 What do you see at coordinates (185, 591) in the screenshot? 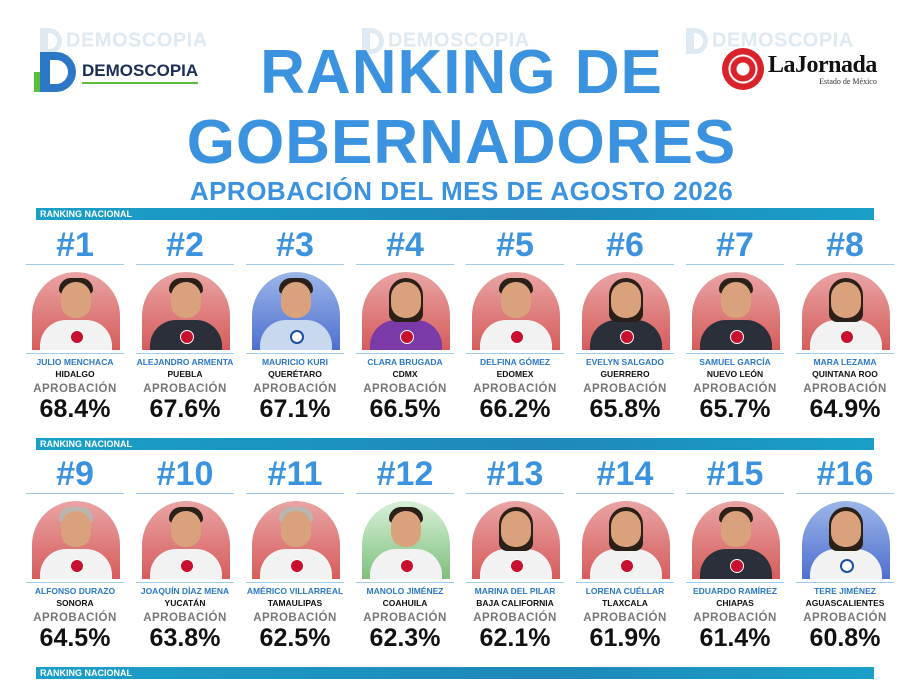
I see `governor-name: JOAQUÍN DÍAZ MENA` at bounding box center [185, 591].